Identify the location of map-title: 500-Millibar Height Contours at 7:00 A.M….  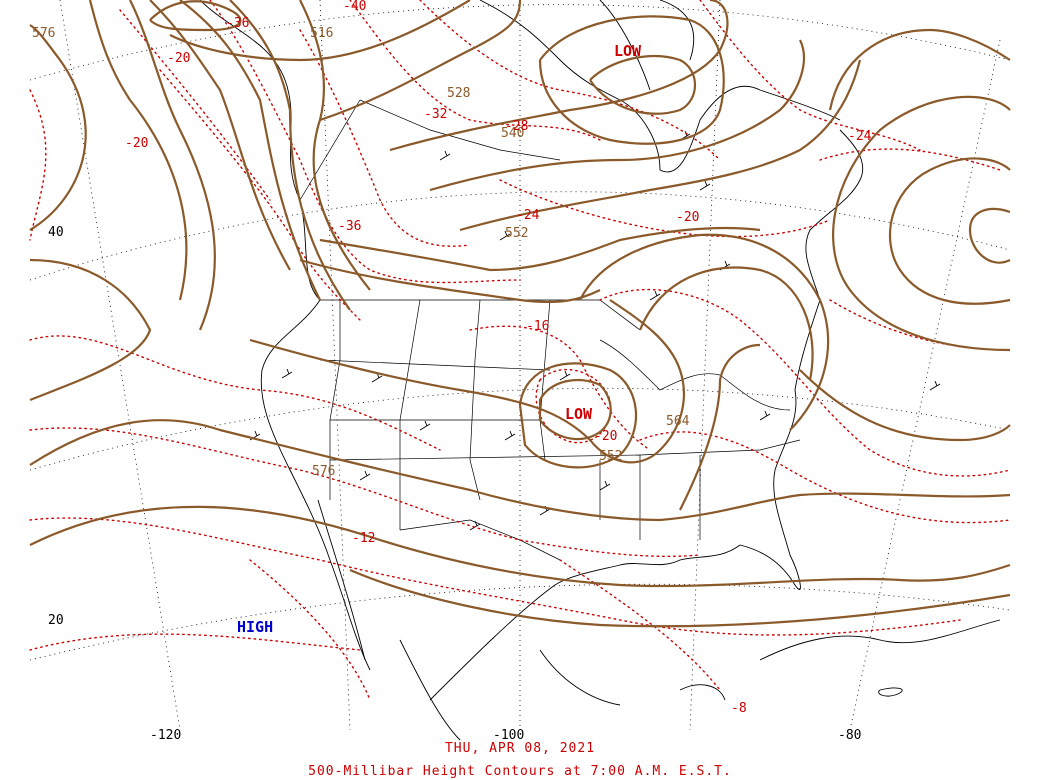
(520, 771).